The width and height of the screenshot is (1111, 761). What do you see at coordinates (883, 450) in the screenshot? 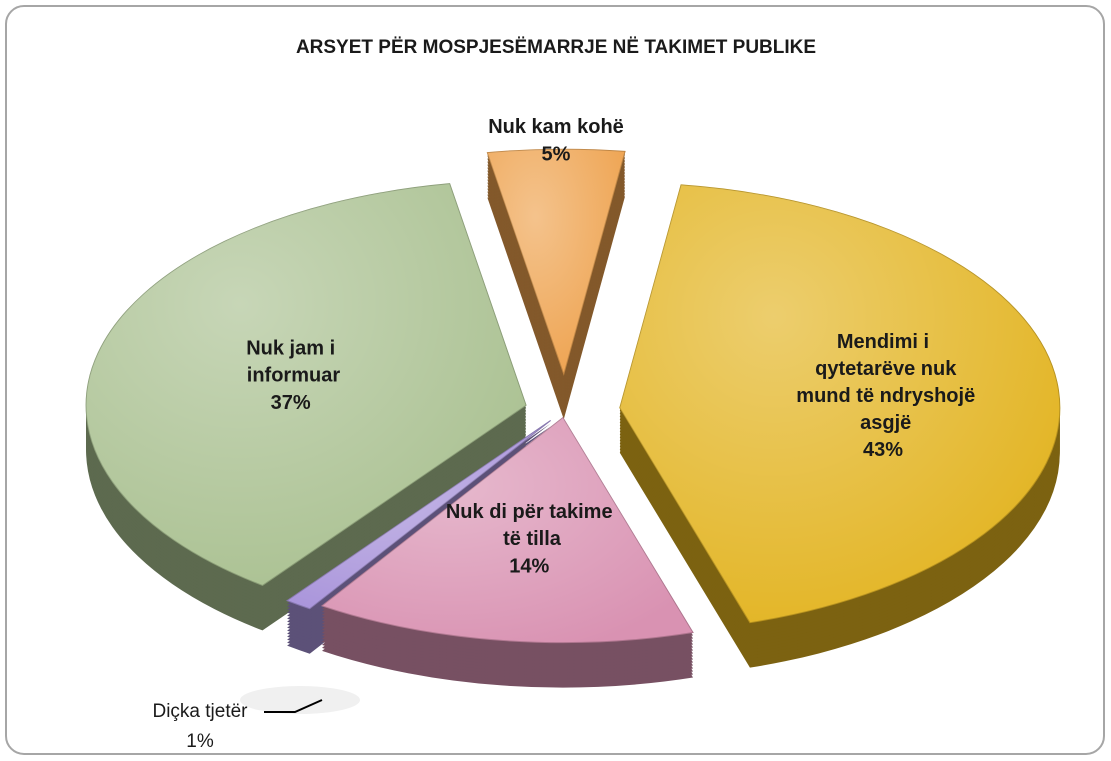
I see `value-label: 43%` at bounding box center [883, 450].